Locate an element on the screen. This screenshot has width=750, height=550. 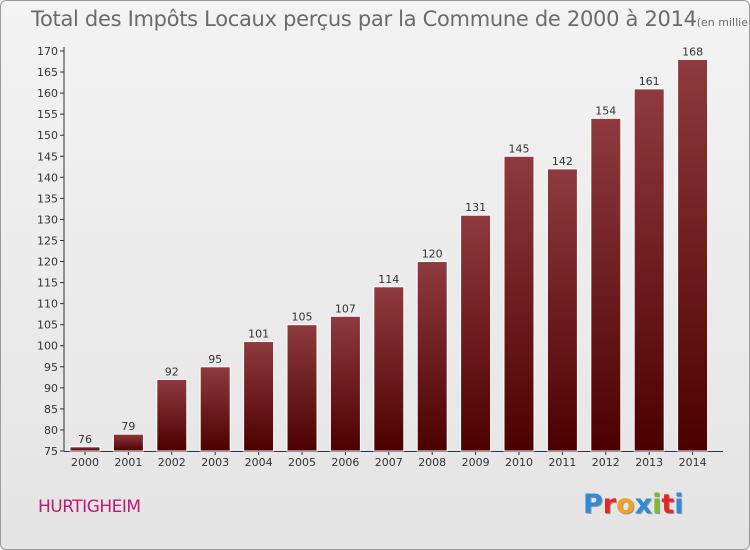
bar-2008 is located at coordinates (432, 356).